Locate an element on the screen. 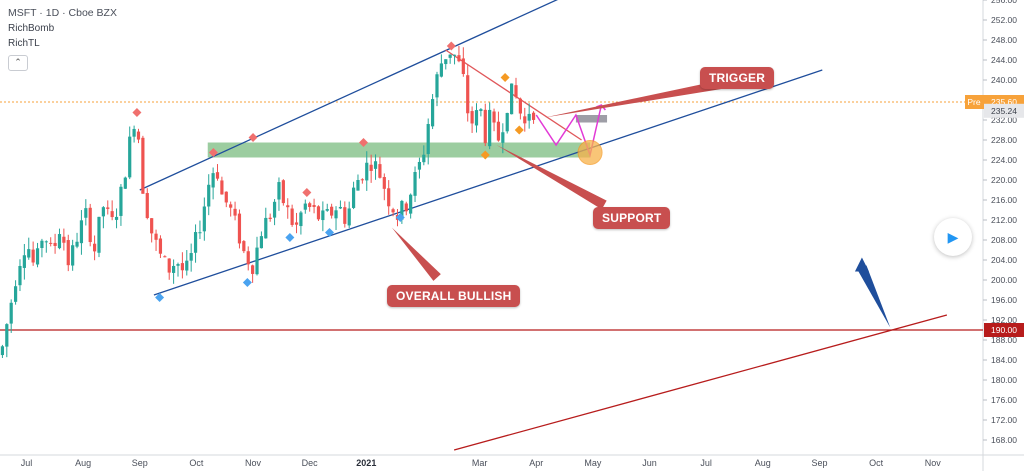 This screenshot has width=1024, height=471. annotation-overall-bullish: OVERALL BULLISH is located at coordinates (454, 296).